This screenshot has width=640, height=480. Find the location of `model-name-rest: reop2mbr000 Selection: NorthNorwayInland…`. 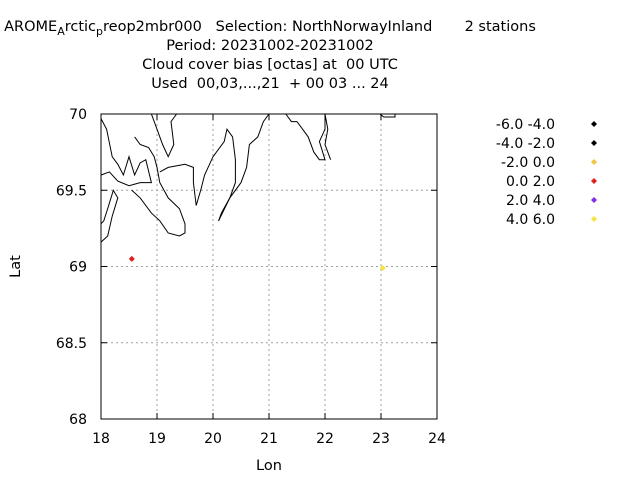

model-name-rest: reop2mbr000 Selection: NorthNorwayInland… is located at coordinates (319, 27).